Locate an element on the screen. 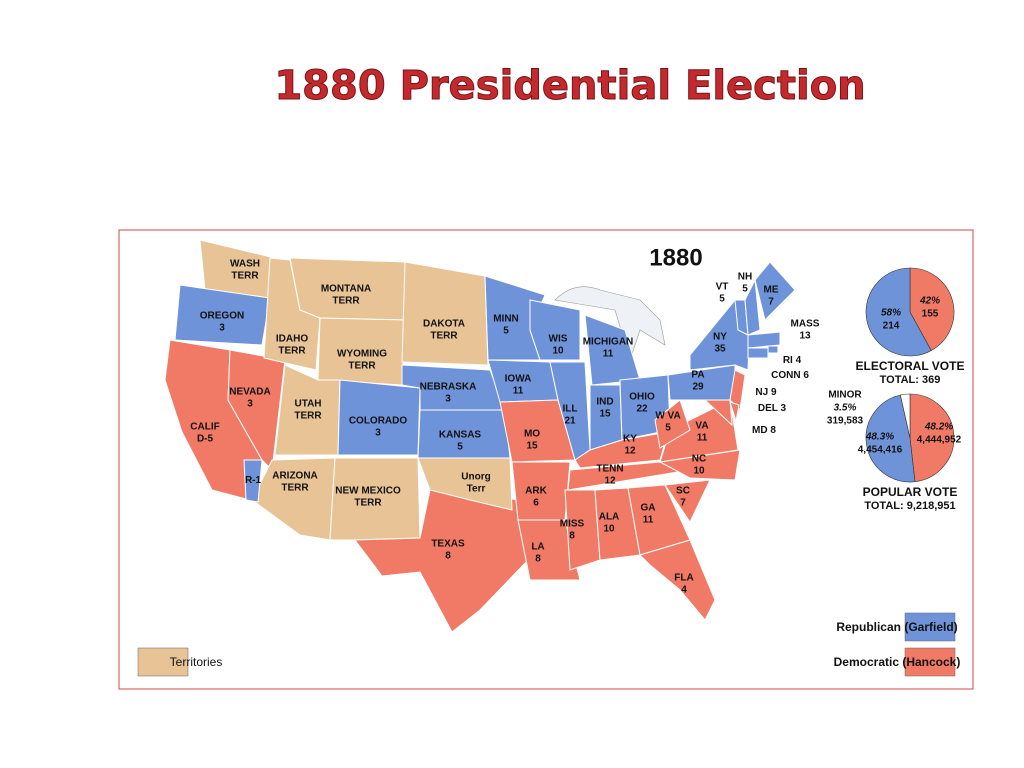  pie-votes: 4,454,416 is located at coordinates (880, 450).